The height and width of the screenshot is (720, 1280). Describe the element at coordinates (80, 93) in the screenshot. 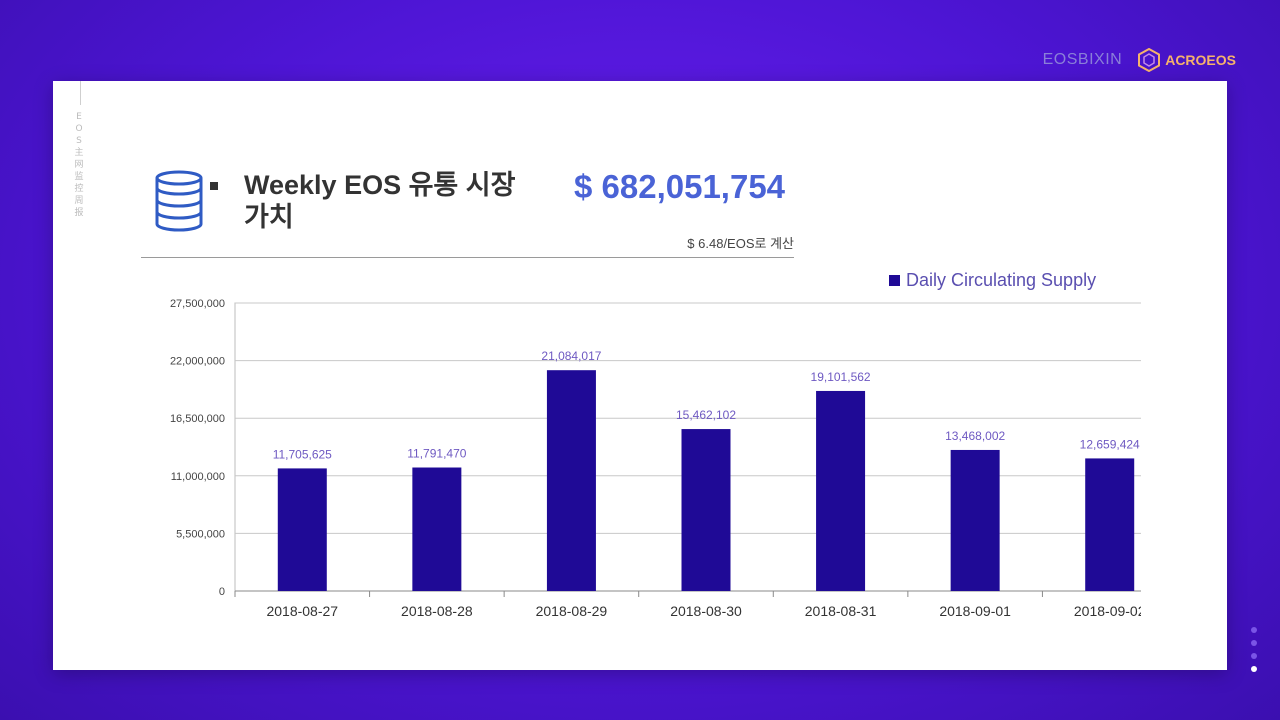

I see `vertical-divider` at that location.